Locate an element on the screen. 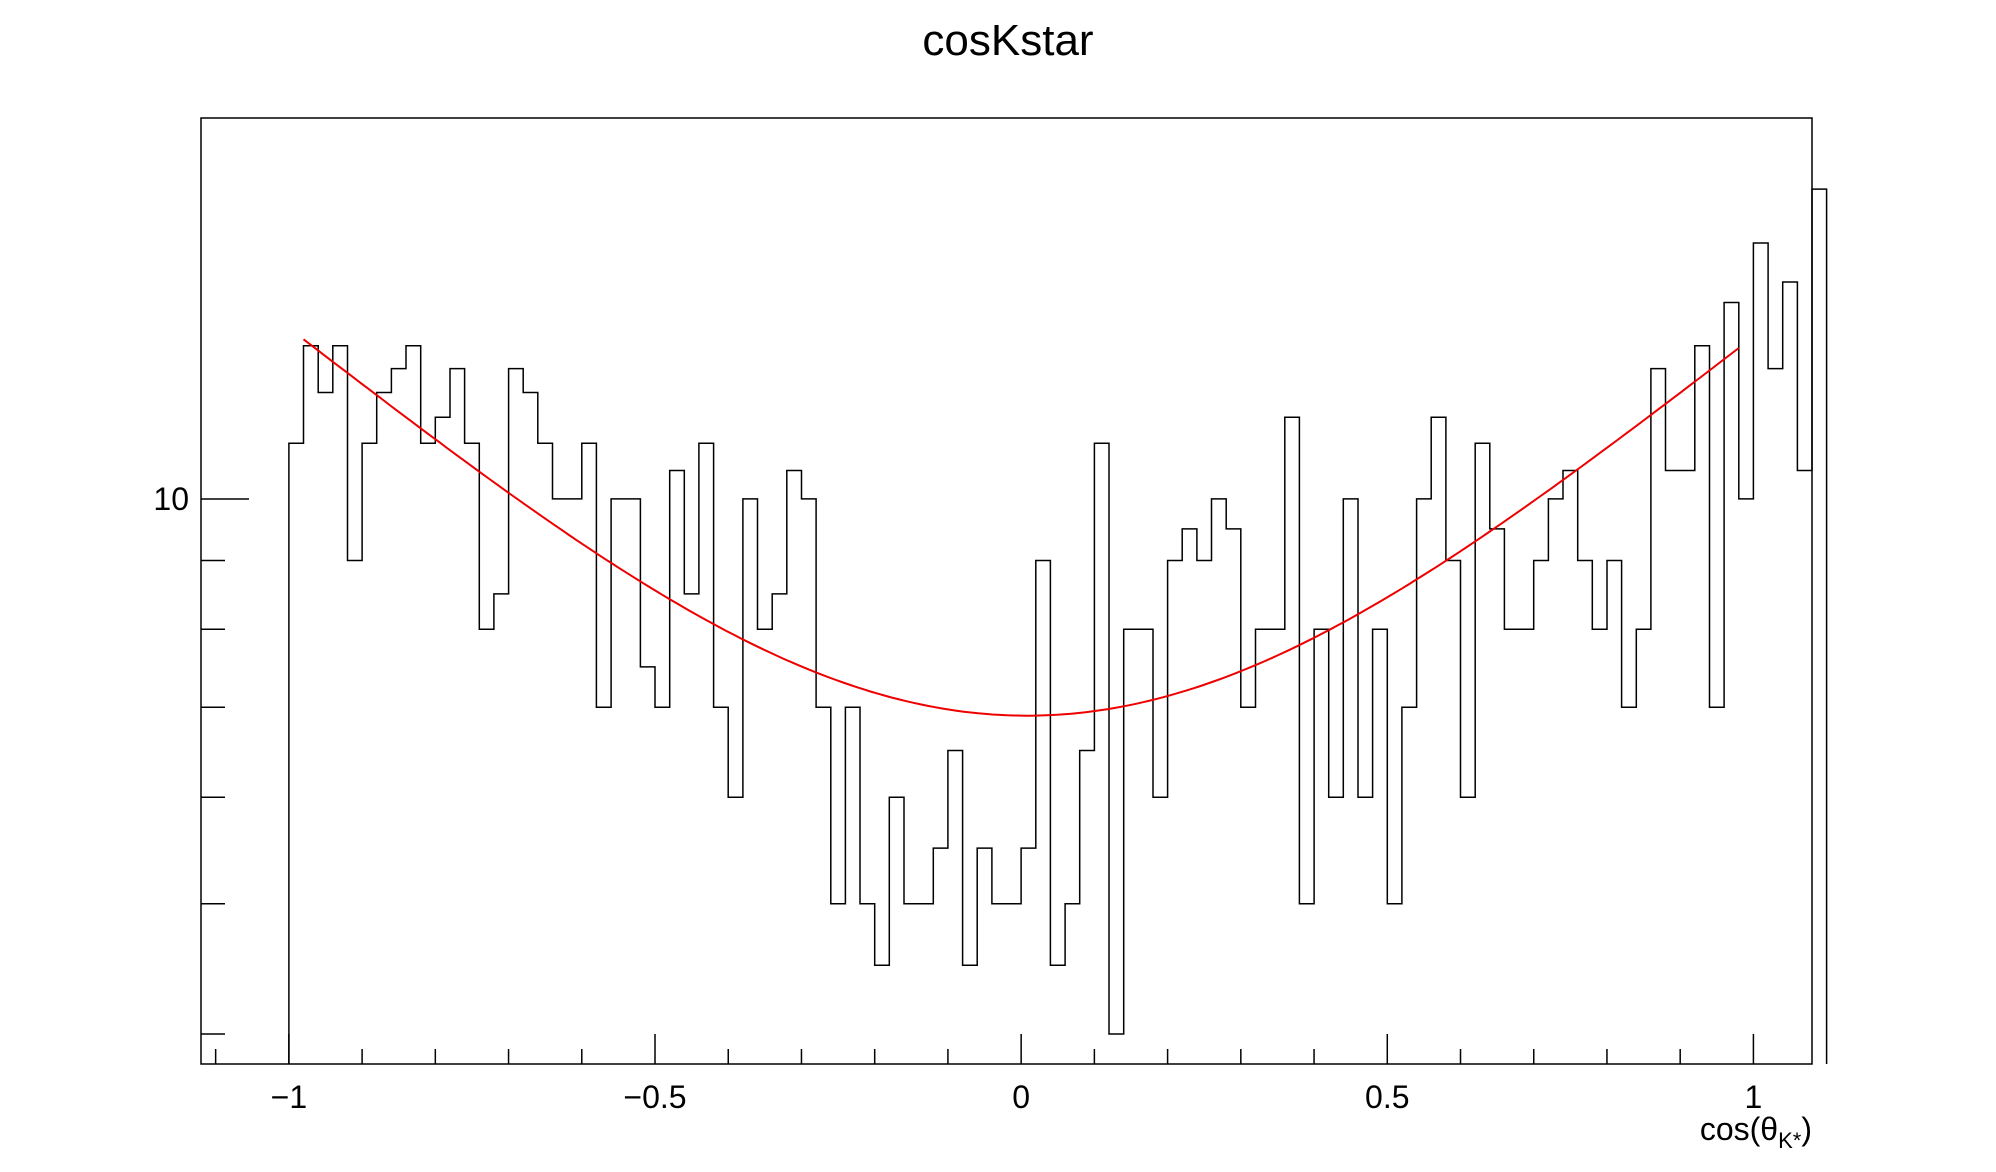  chart-title: cosKstar is located at coordinates (1007, 40).